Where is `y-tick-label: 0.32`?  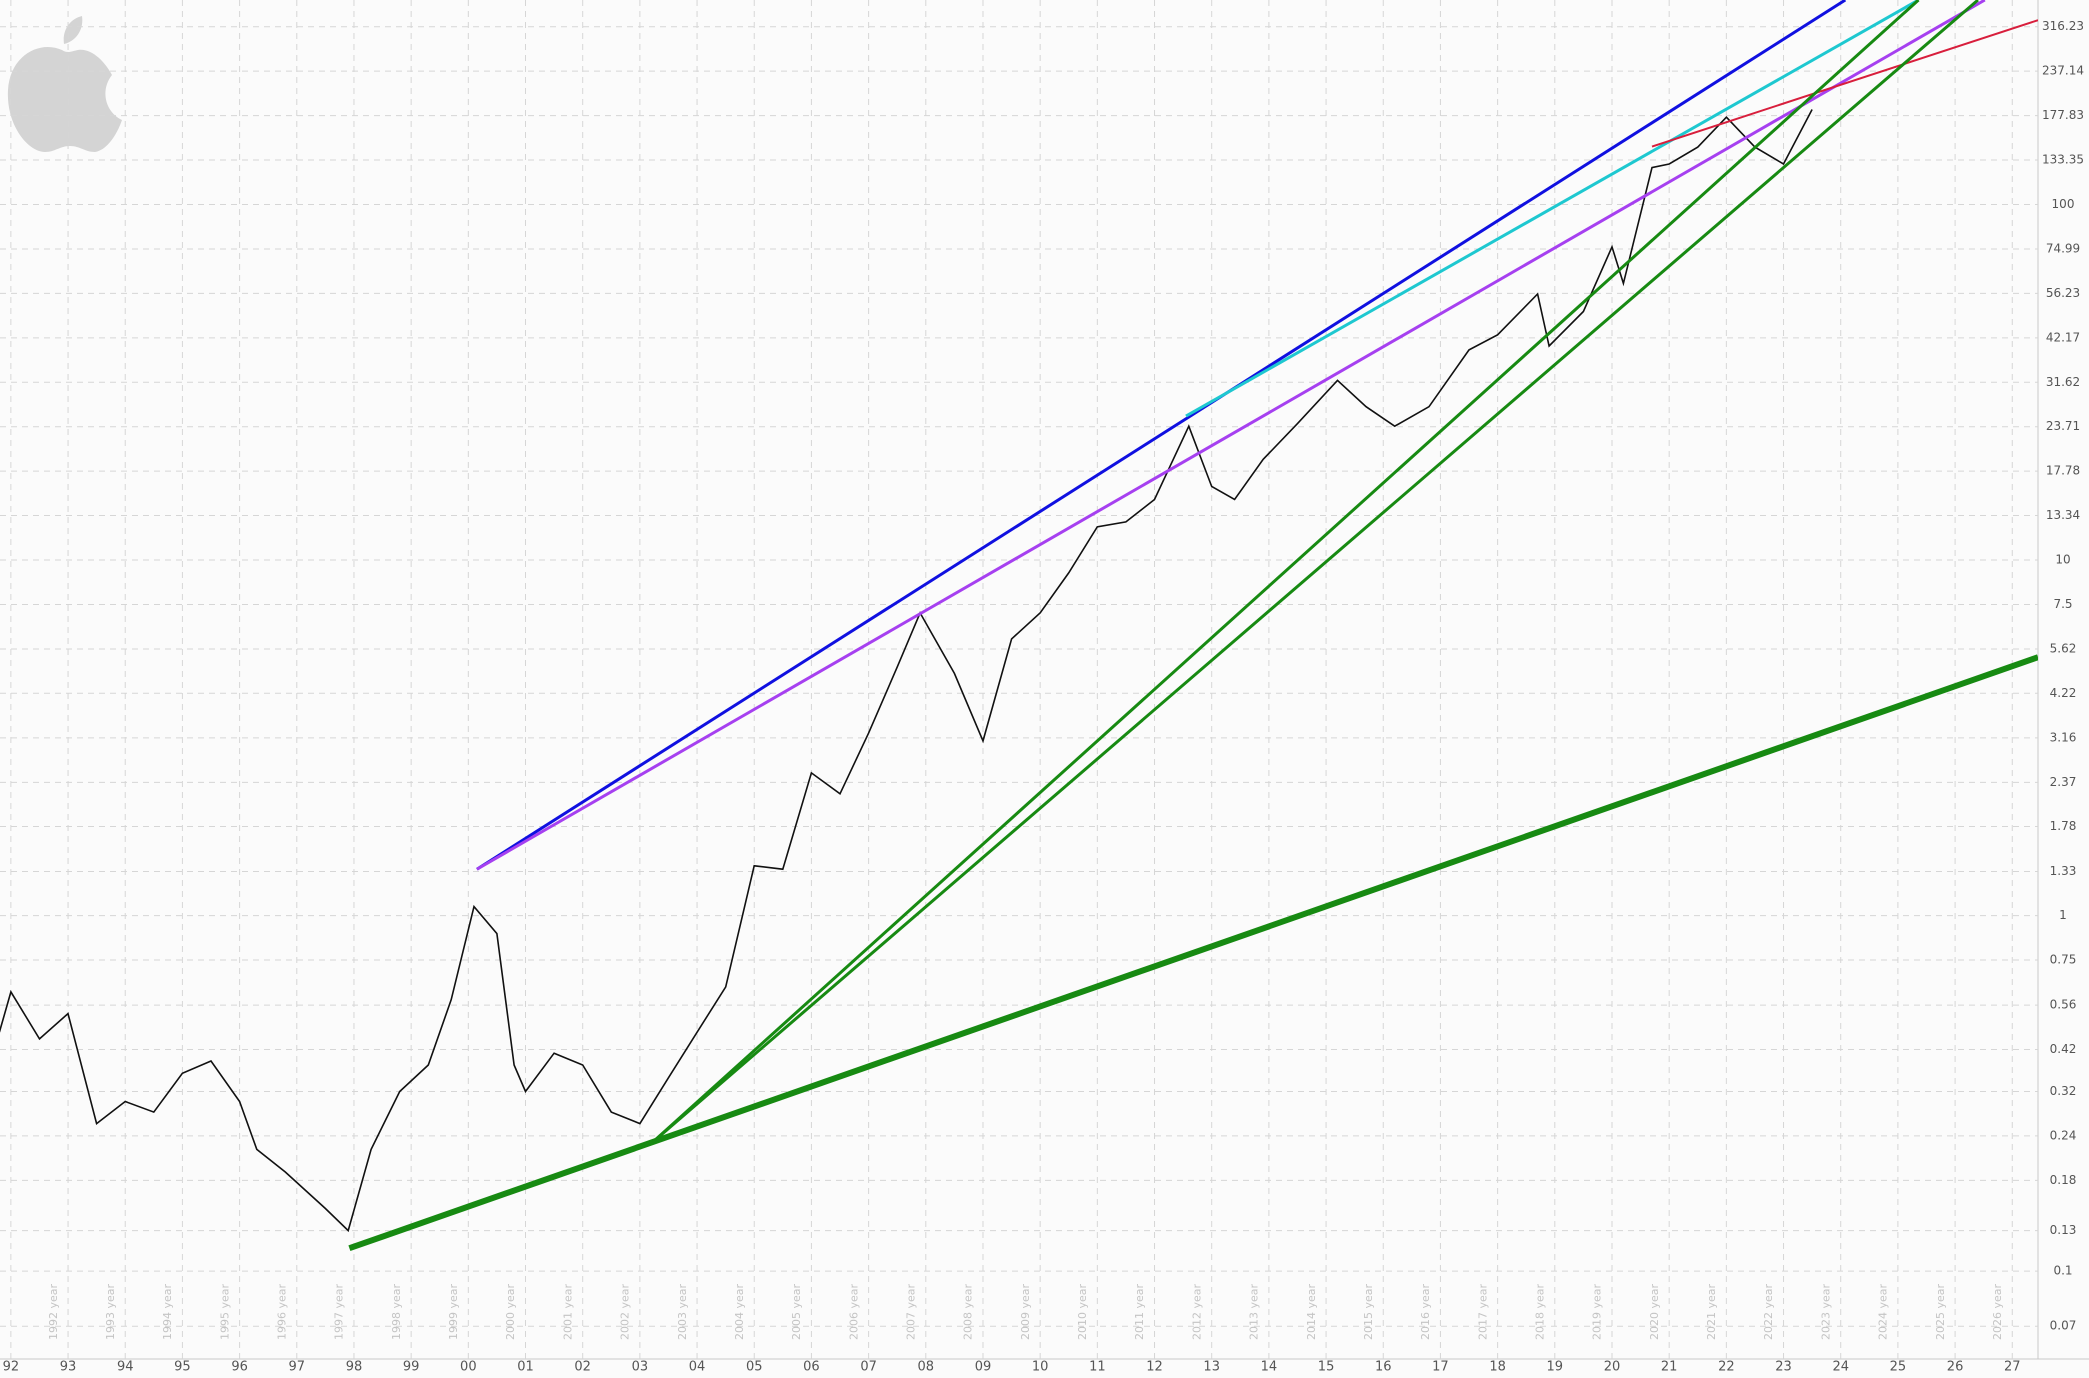
y-tick-label: 0.32 is located at coordinates (2063, 1091).